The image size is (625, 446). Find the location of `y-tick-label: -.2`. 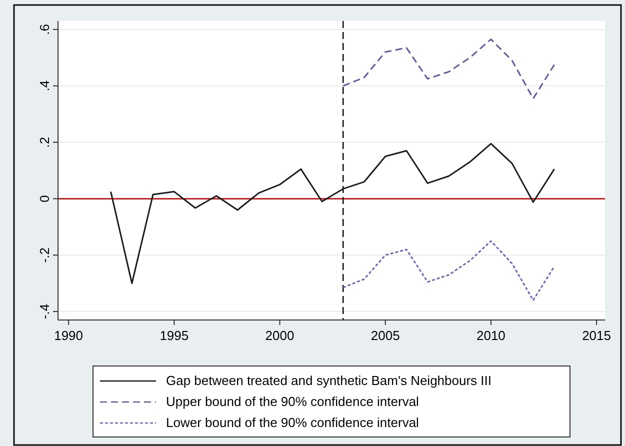

y-tick-label: -.2 is located at coordinates (44, 255).